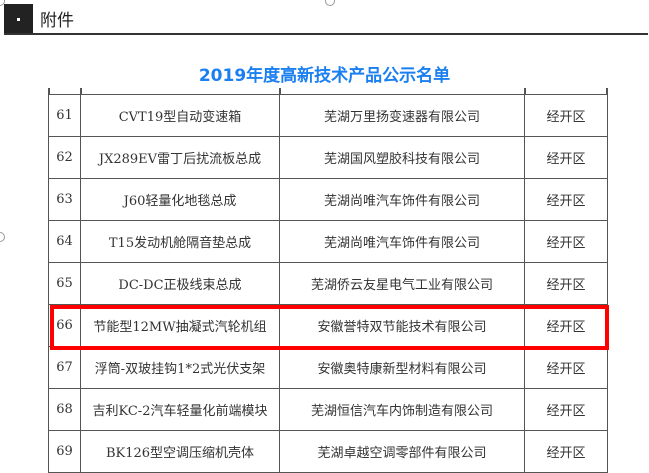 This screenshot has height=473, width=649. I want to click on row-number: 61, so click(64, 115).